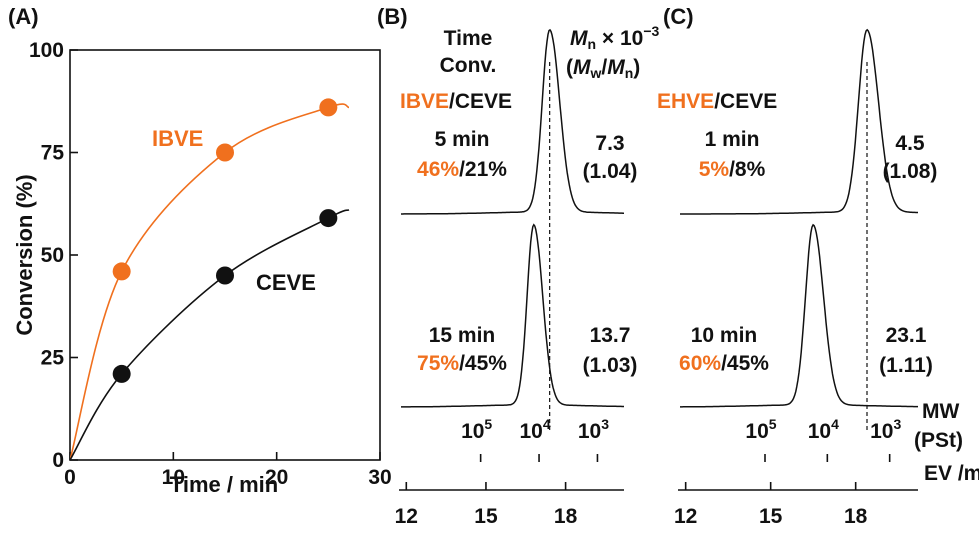 The image size is (979, 533). What do you see at coordinates (747, 169) in the screenshot?
I see `conv-ceve: /8%` at bounding box center [747, 169].